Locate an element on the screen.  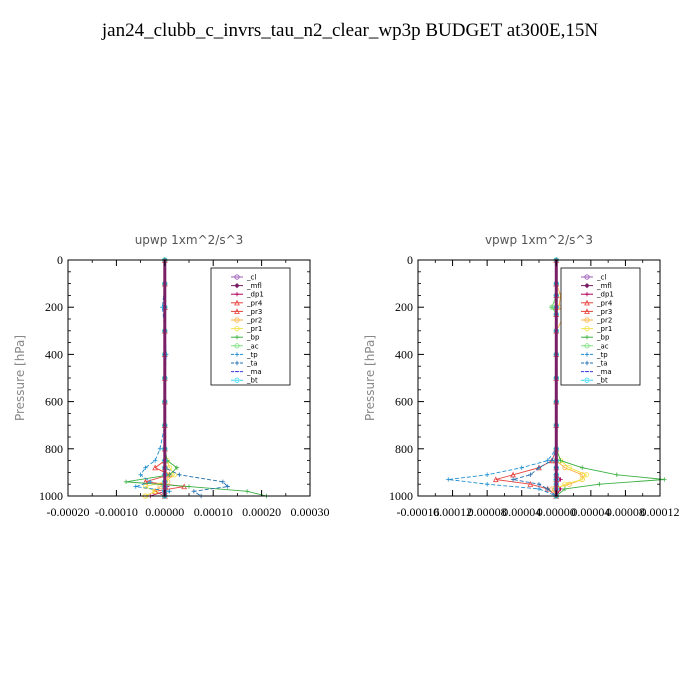
legend-label: _pr4 is located at coordinates (604, 303).